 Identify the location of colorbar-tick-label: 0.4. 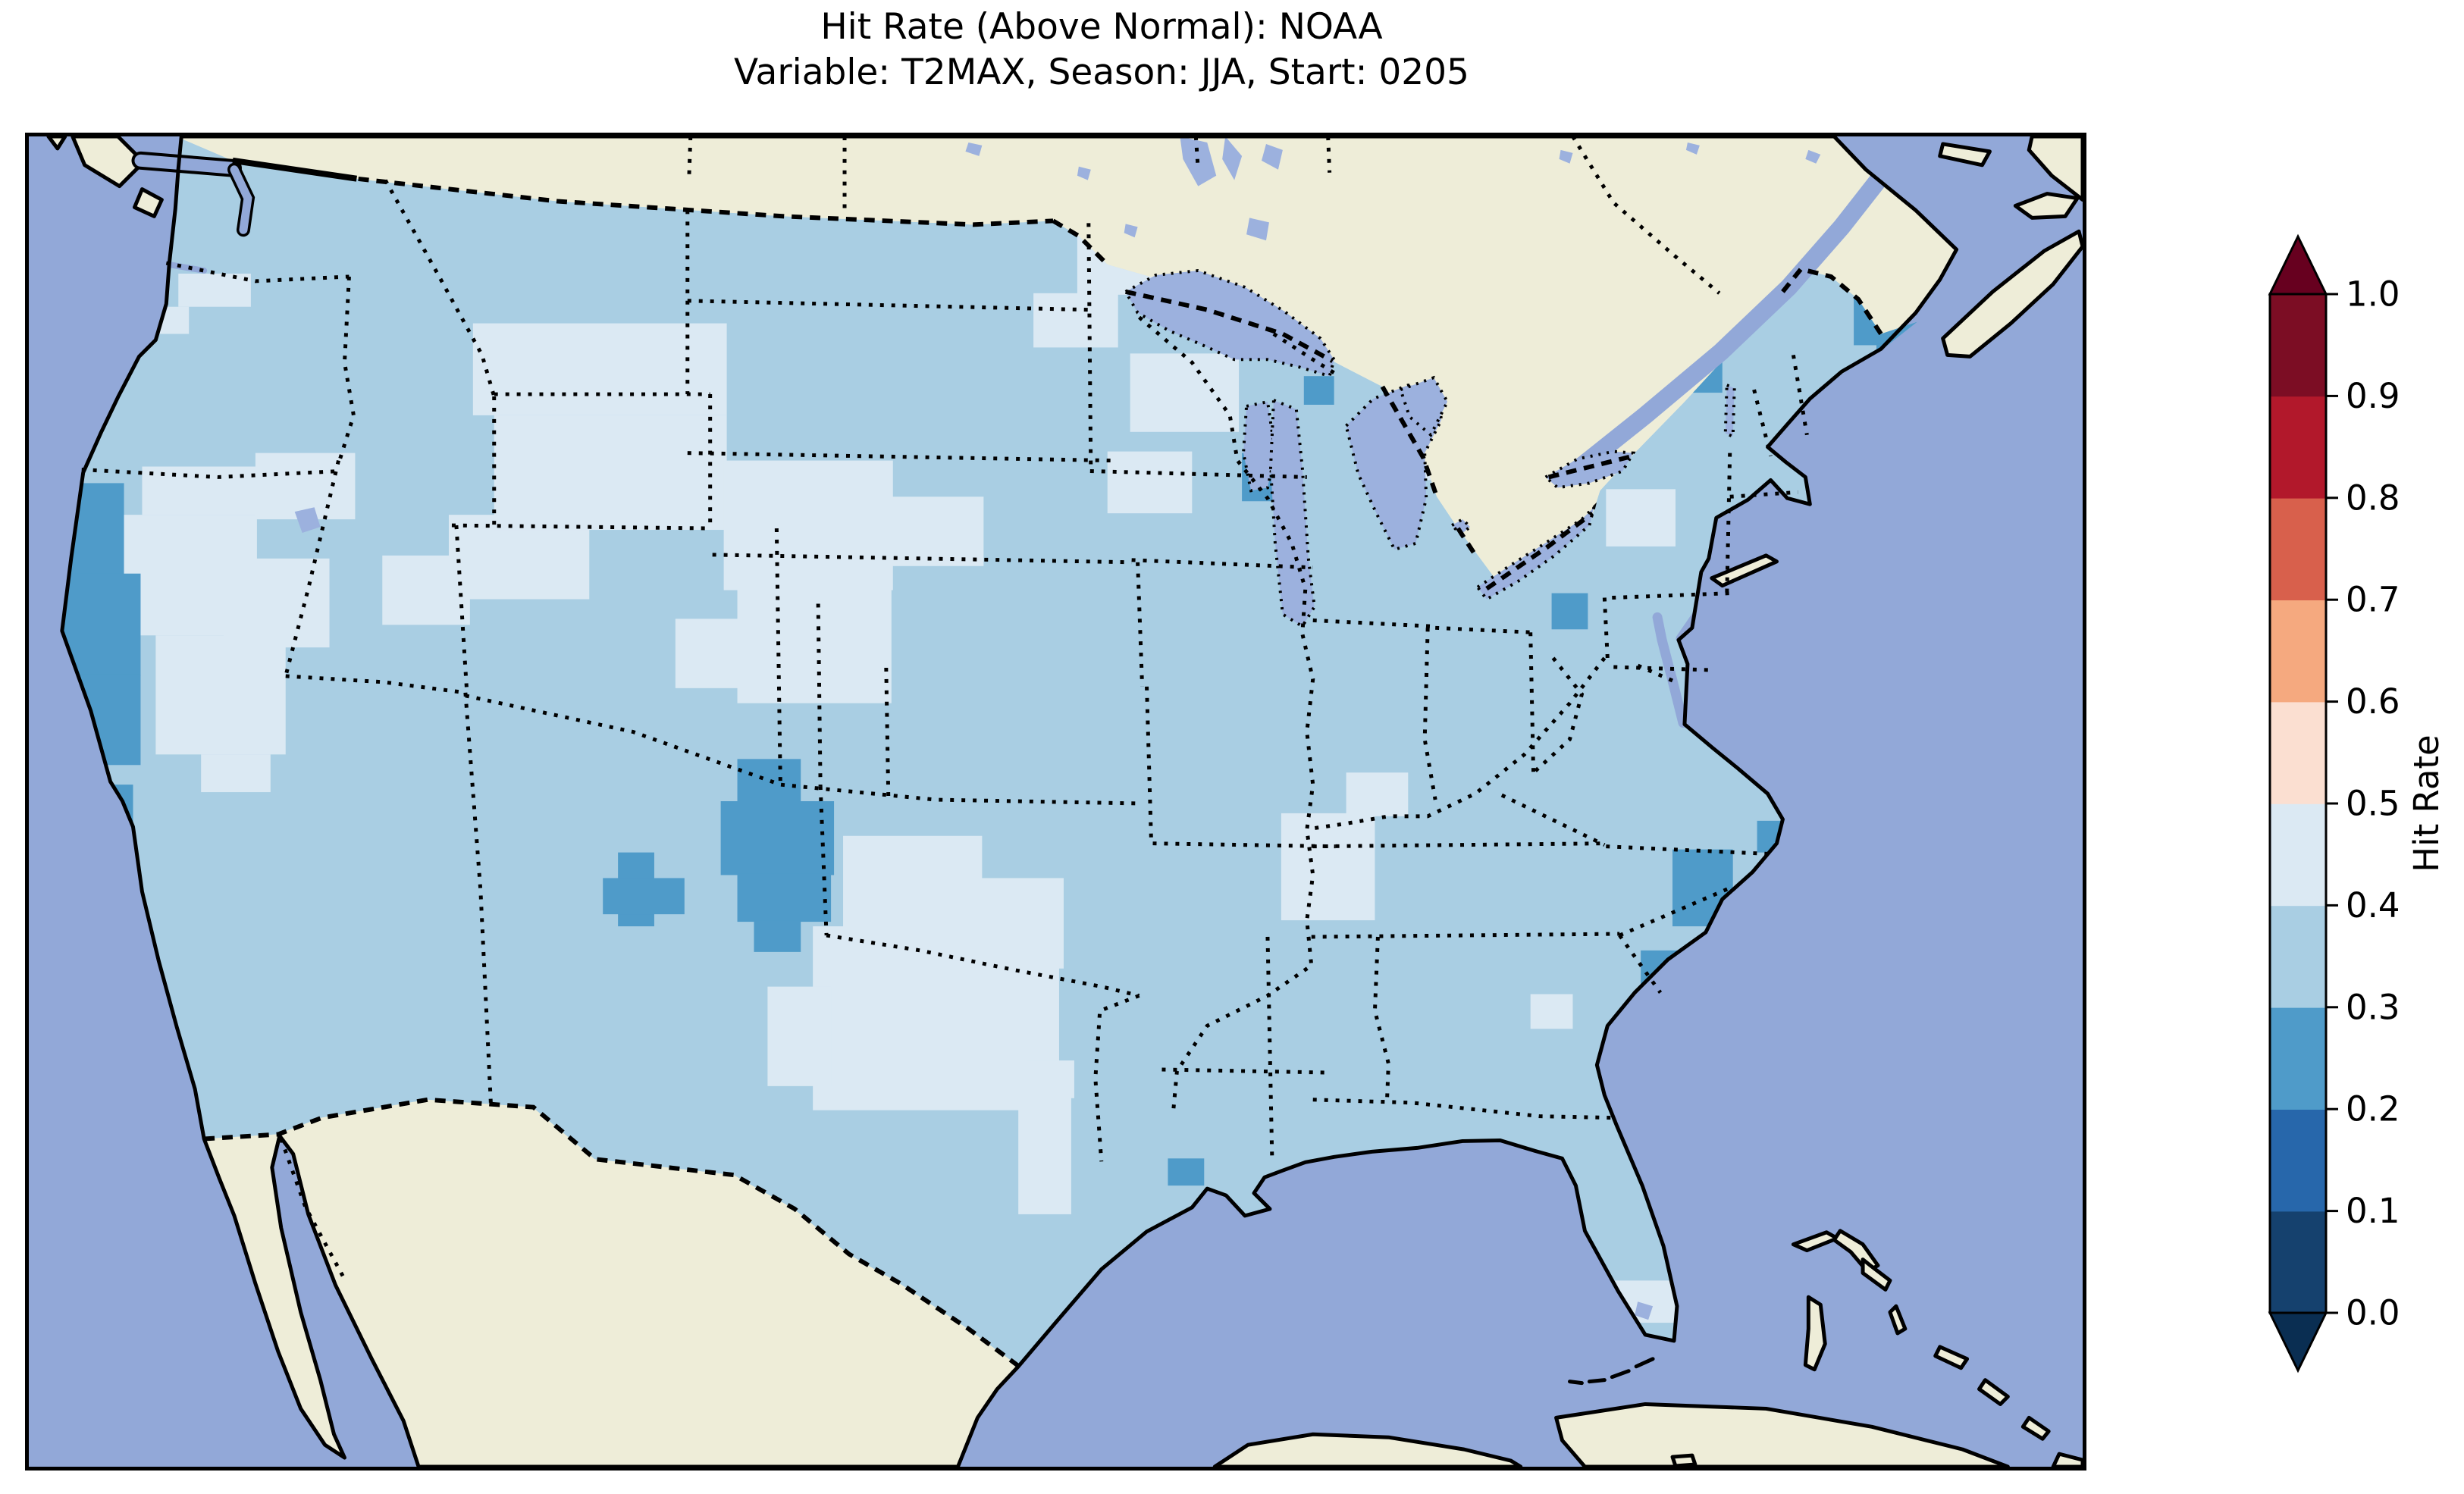
(2373, 905).